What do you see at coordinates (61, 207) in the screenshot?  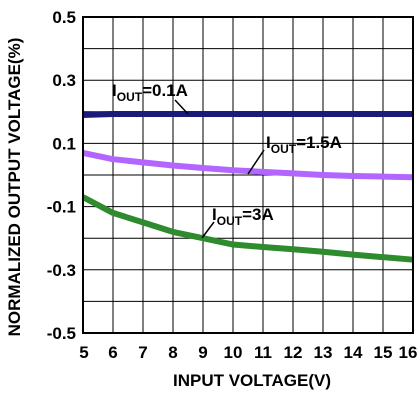 I see `y-tick-label: -0.1` at bounding box center [61, 207].